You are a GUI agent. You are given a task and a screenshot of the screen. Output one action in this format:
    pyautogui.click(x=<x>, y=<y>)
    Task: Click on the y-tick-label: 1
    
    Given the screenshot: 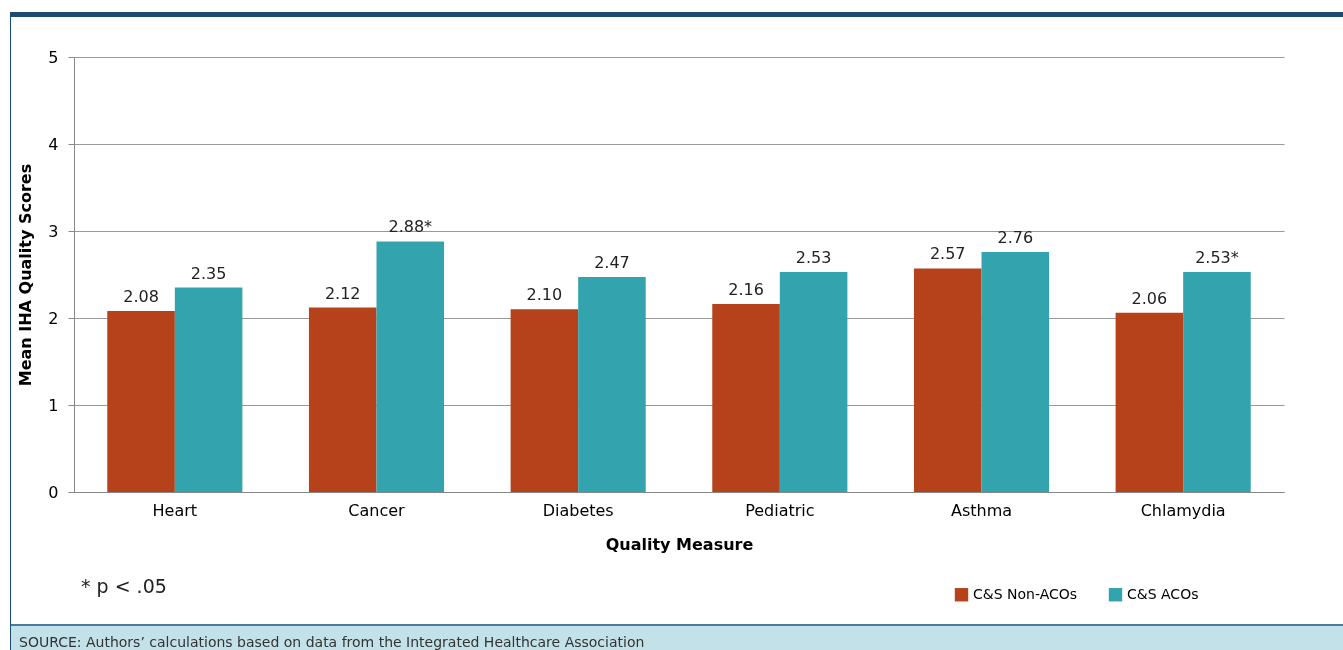 What is the action you would take?
    pyautogui.click(x=53, y=405)
    